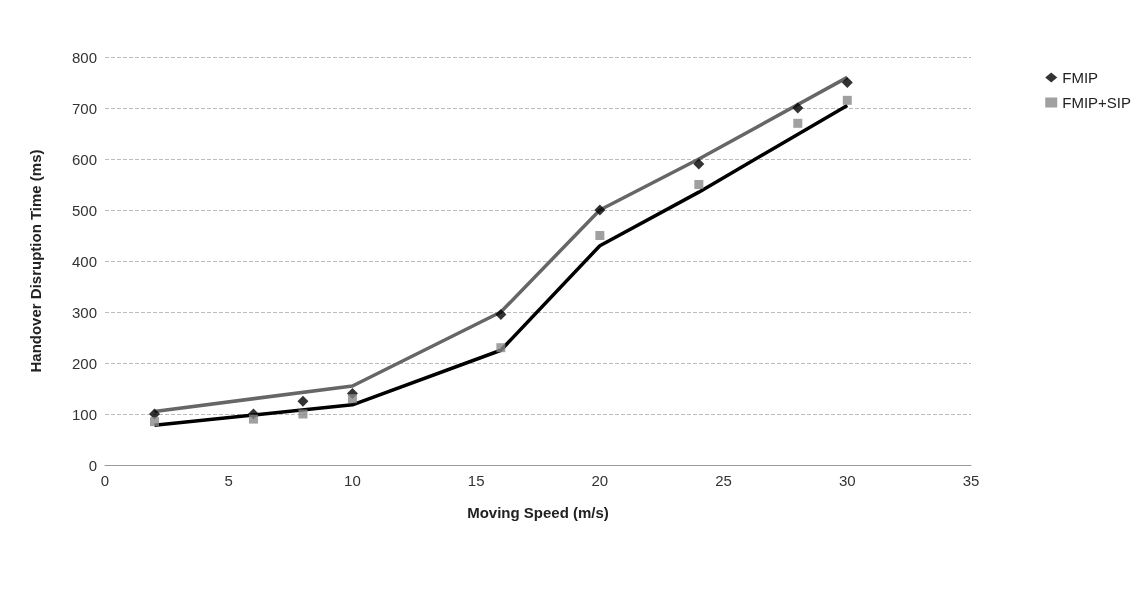 The width and height of the screenshot is (1146, 597). What do you see at coordinates (84, 159) in the screenshot?
I see `y-tick-label: 600` at bounding box center [84, 159].